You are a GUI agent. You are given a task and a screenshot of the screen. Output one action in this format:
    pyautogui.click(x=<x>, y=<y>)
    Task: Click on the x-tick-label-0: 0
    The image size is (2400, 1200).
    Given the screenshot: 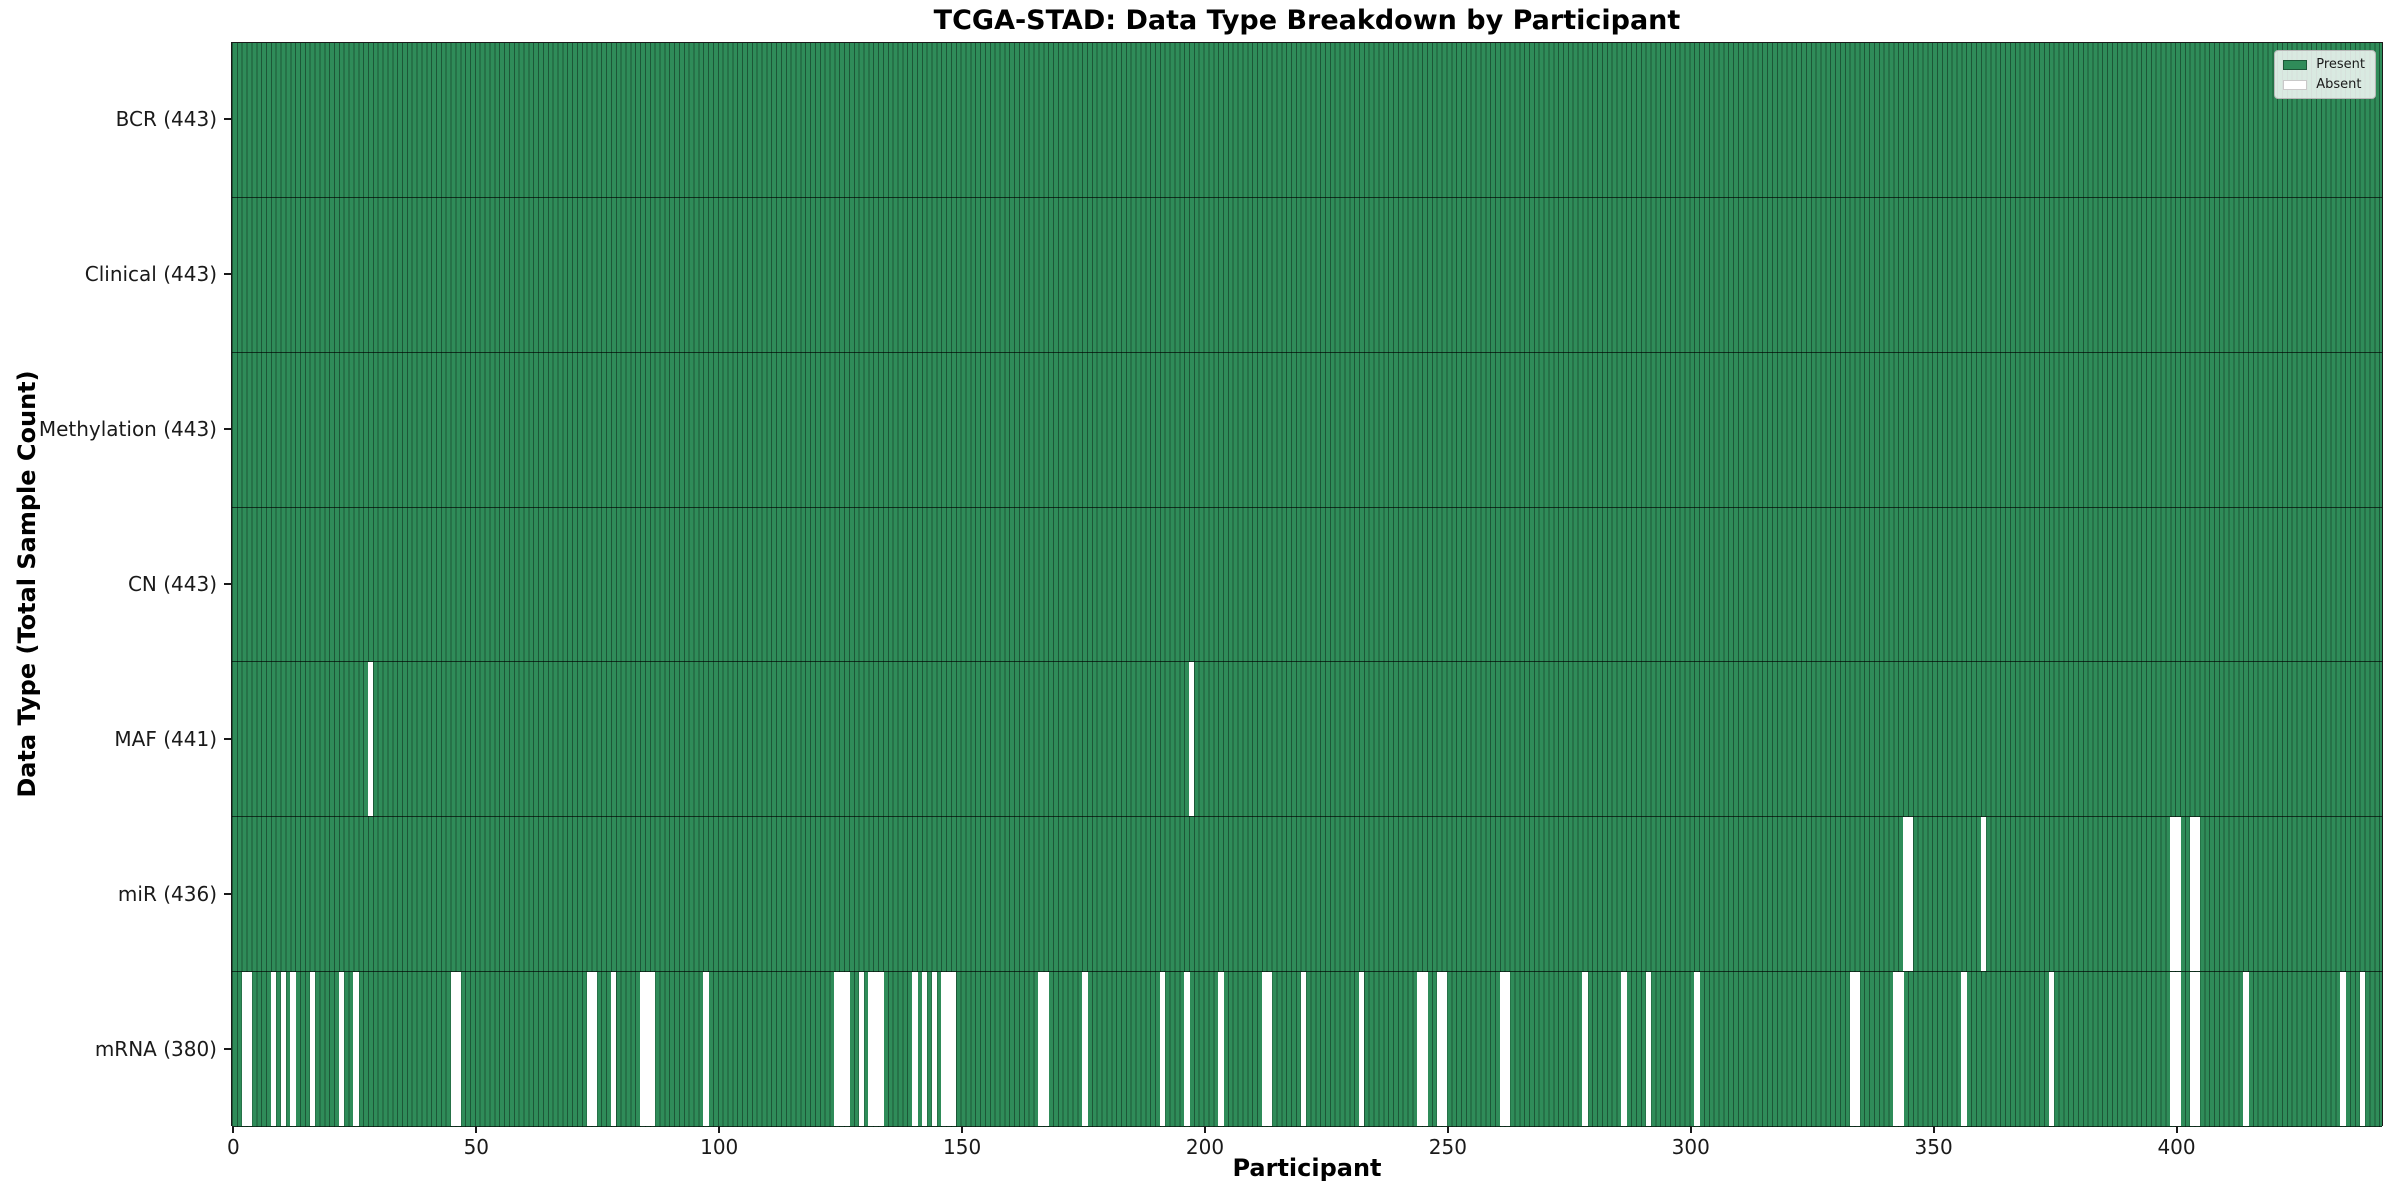 What is the action you would take?
    pyautogui.click(x=233, y=1147)
    